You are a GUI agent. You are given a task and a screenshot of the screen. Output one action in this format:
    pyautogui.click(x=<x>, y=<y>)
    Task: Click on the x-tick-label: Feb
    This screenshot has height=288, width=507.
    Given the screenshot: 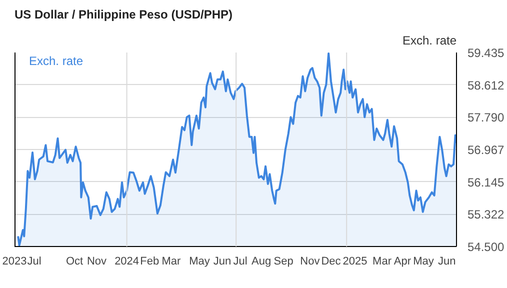 What is the action you would take?
    pyautogui.click(x=150, y=262)
    